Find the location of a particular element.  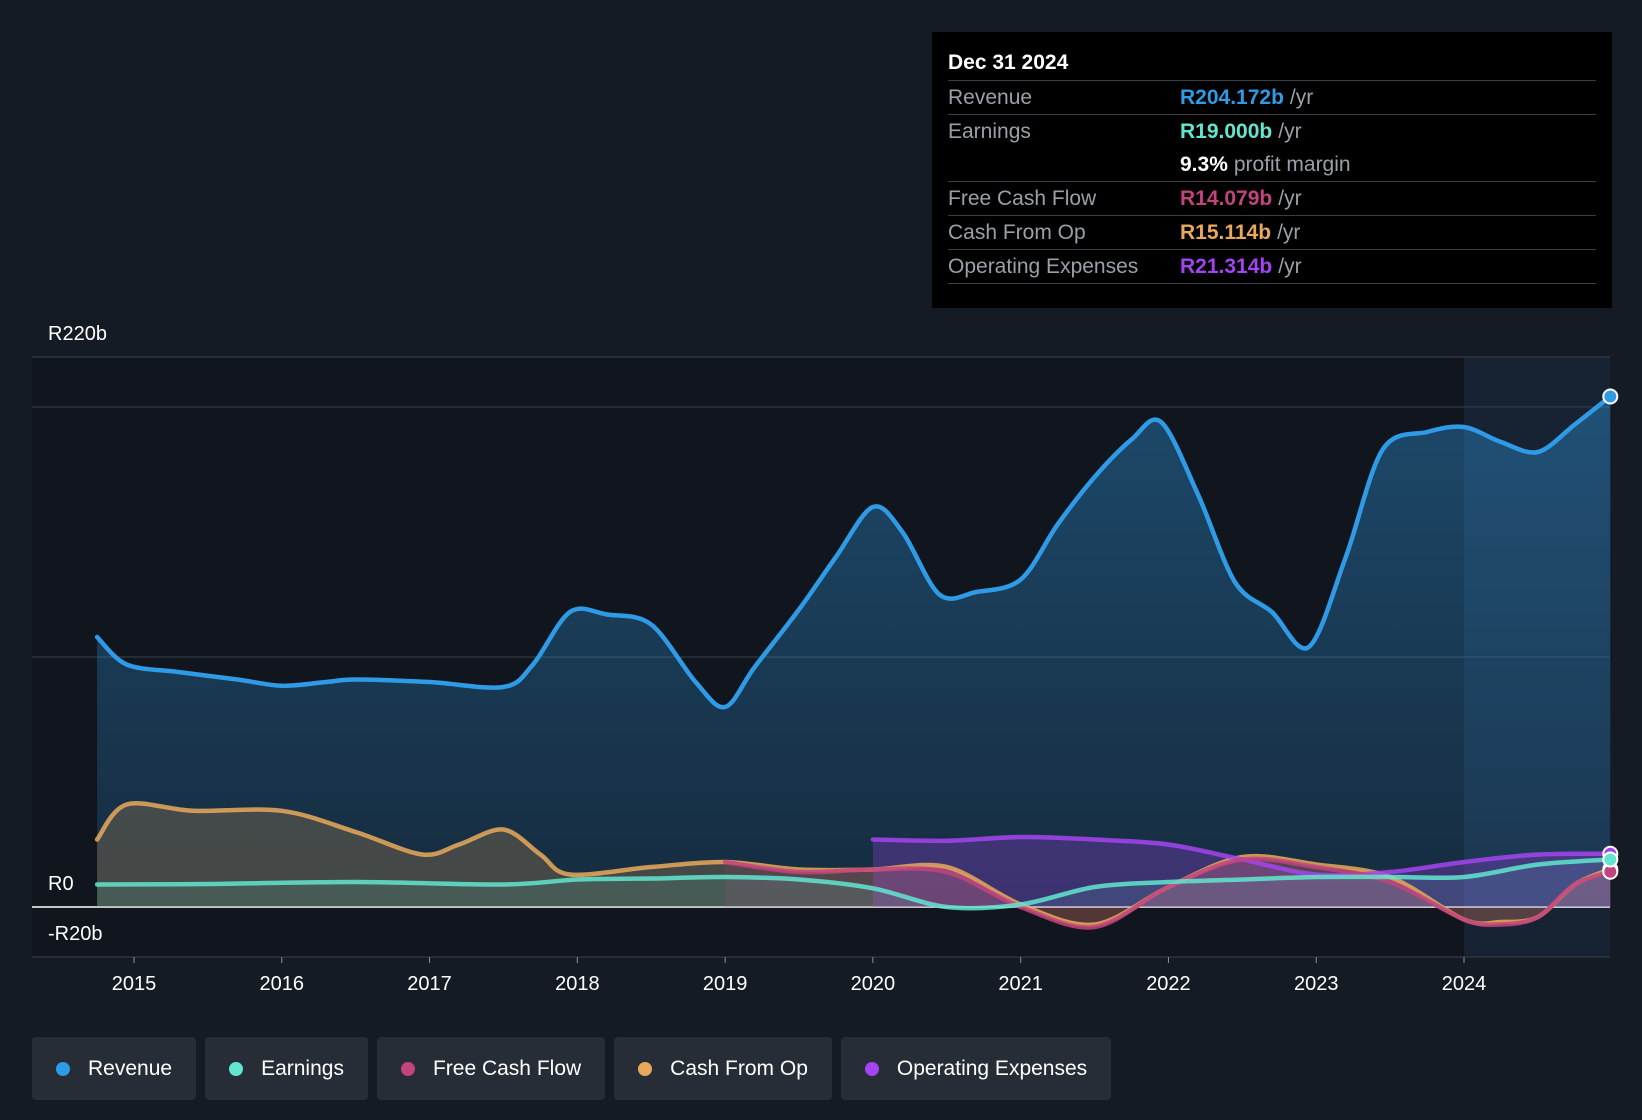

earnings-end-marker is located at coordinates (1610, 859).